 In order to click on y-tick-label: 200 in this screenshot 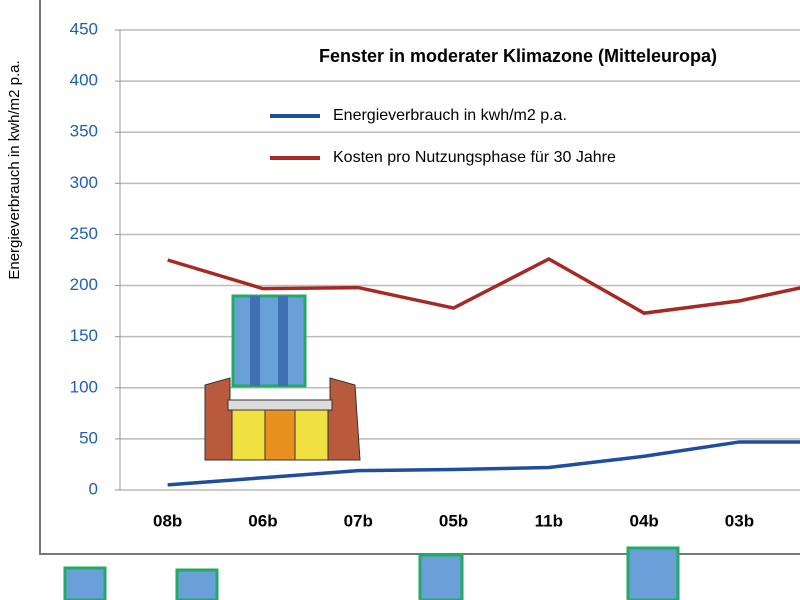, I will do `click(84, 284)`.